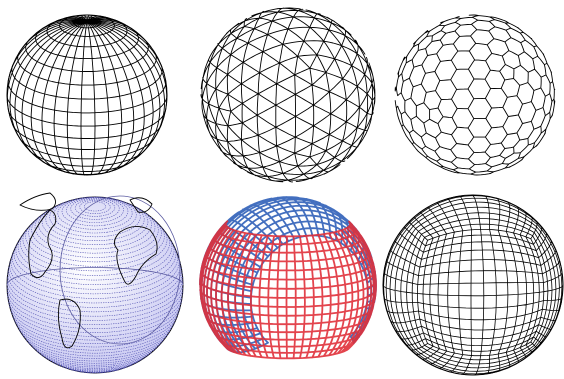  I want to click on triangle-grid, so click(288, 95).